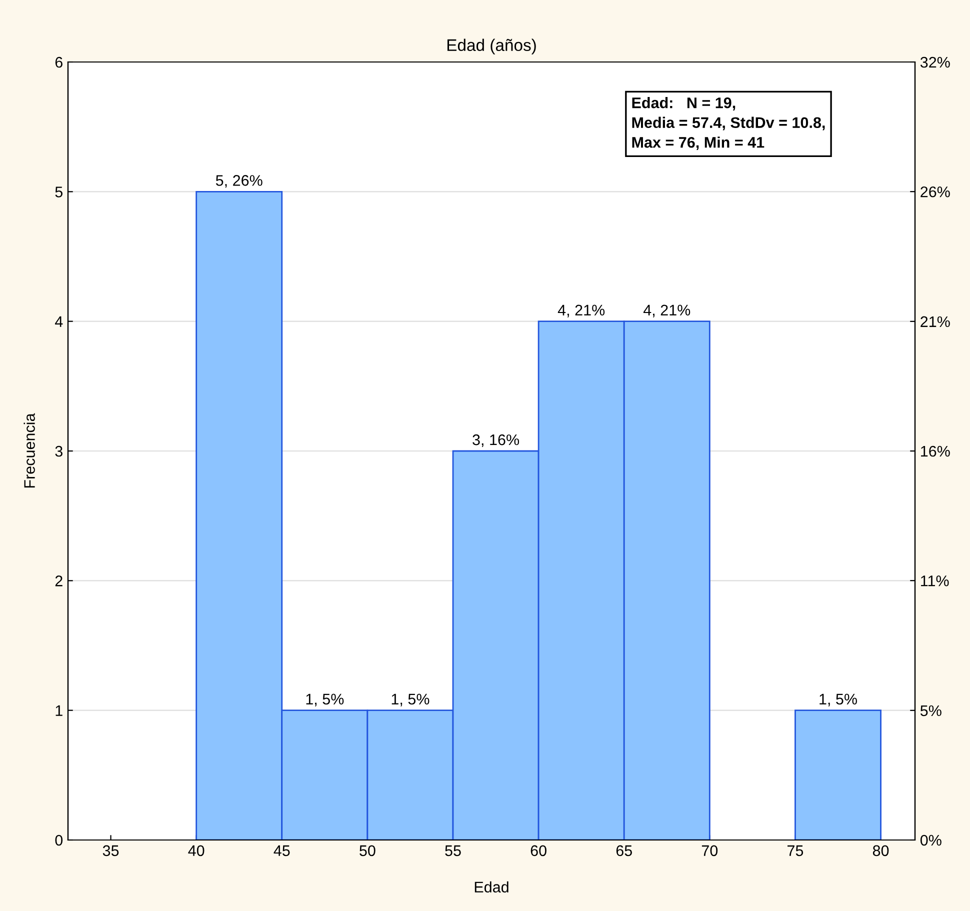 Image resolution: width=970 pixels, height=911 pixels. Describe the element at coordinates (59, 710) in the screenshot. I see `y-tick-label: 1` at that location.